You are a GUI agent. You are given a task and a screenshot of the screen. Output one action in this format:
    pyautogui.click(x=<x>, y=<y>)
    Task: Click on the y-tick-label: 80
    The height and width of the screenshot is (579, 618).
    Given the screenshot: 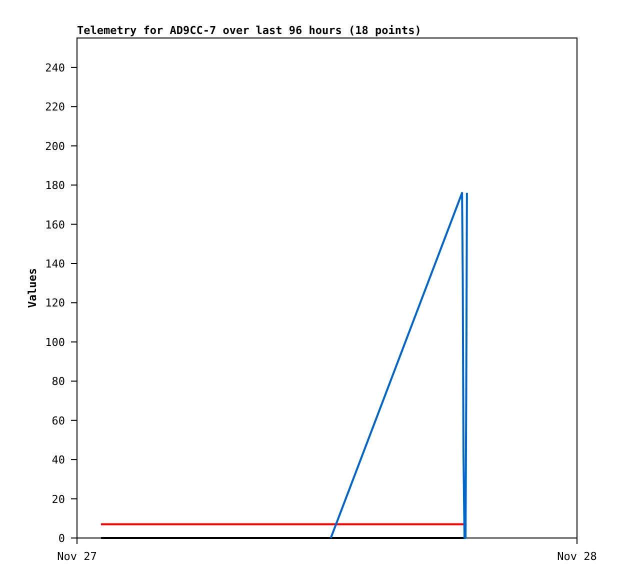 What is the action you would take?
    pyautogui.click(x=58, y=381)
    